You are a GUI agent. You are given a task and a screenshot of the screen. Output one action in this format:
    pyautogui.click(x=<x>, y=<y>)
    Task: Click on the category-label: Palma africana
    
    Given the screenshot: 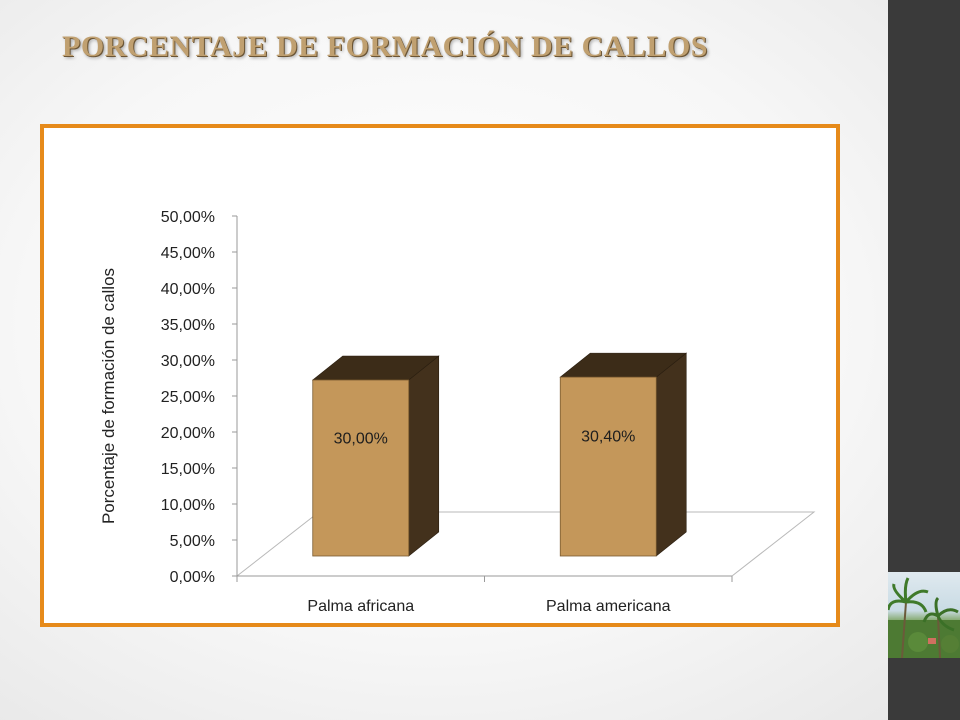 What is the action you would take?
    pyautogui.click(x=360, y=606)
    